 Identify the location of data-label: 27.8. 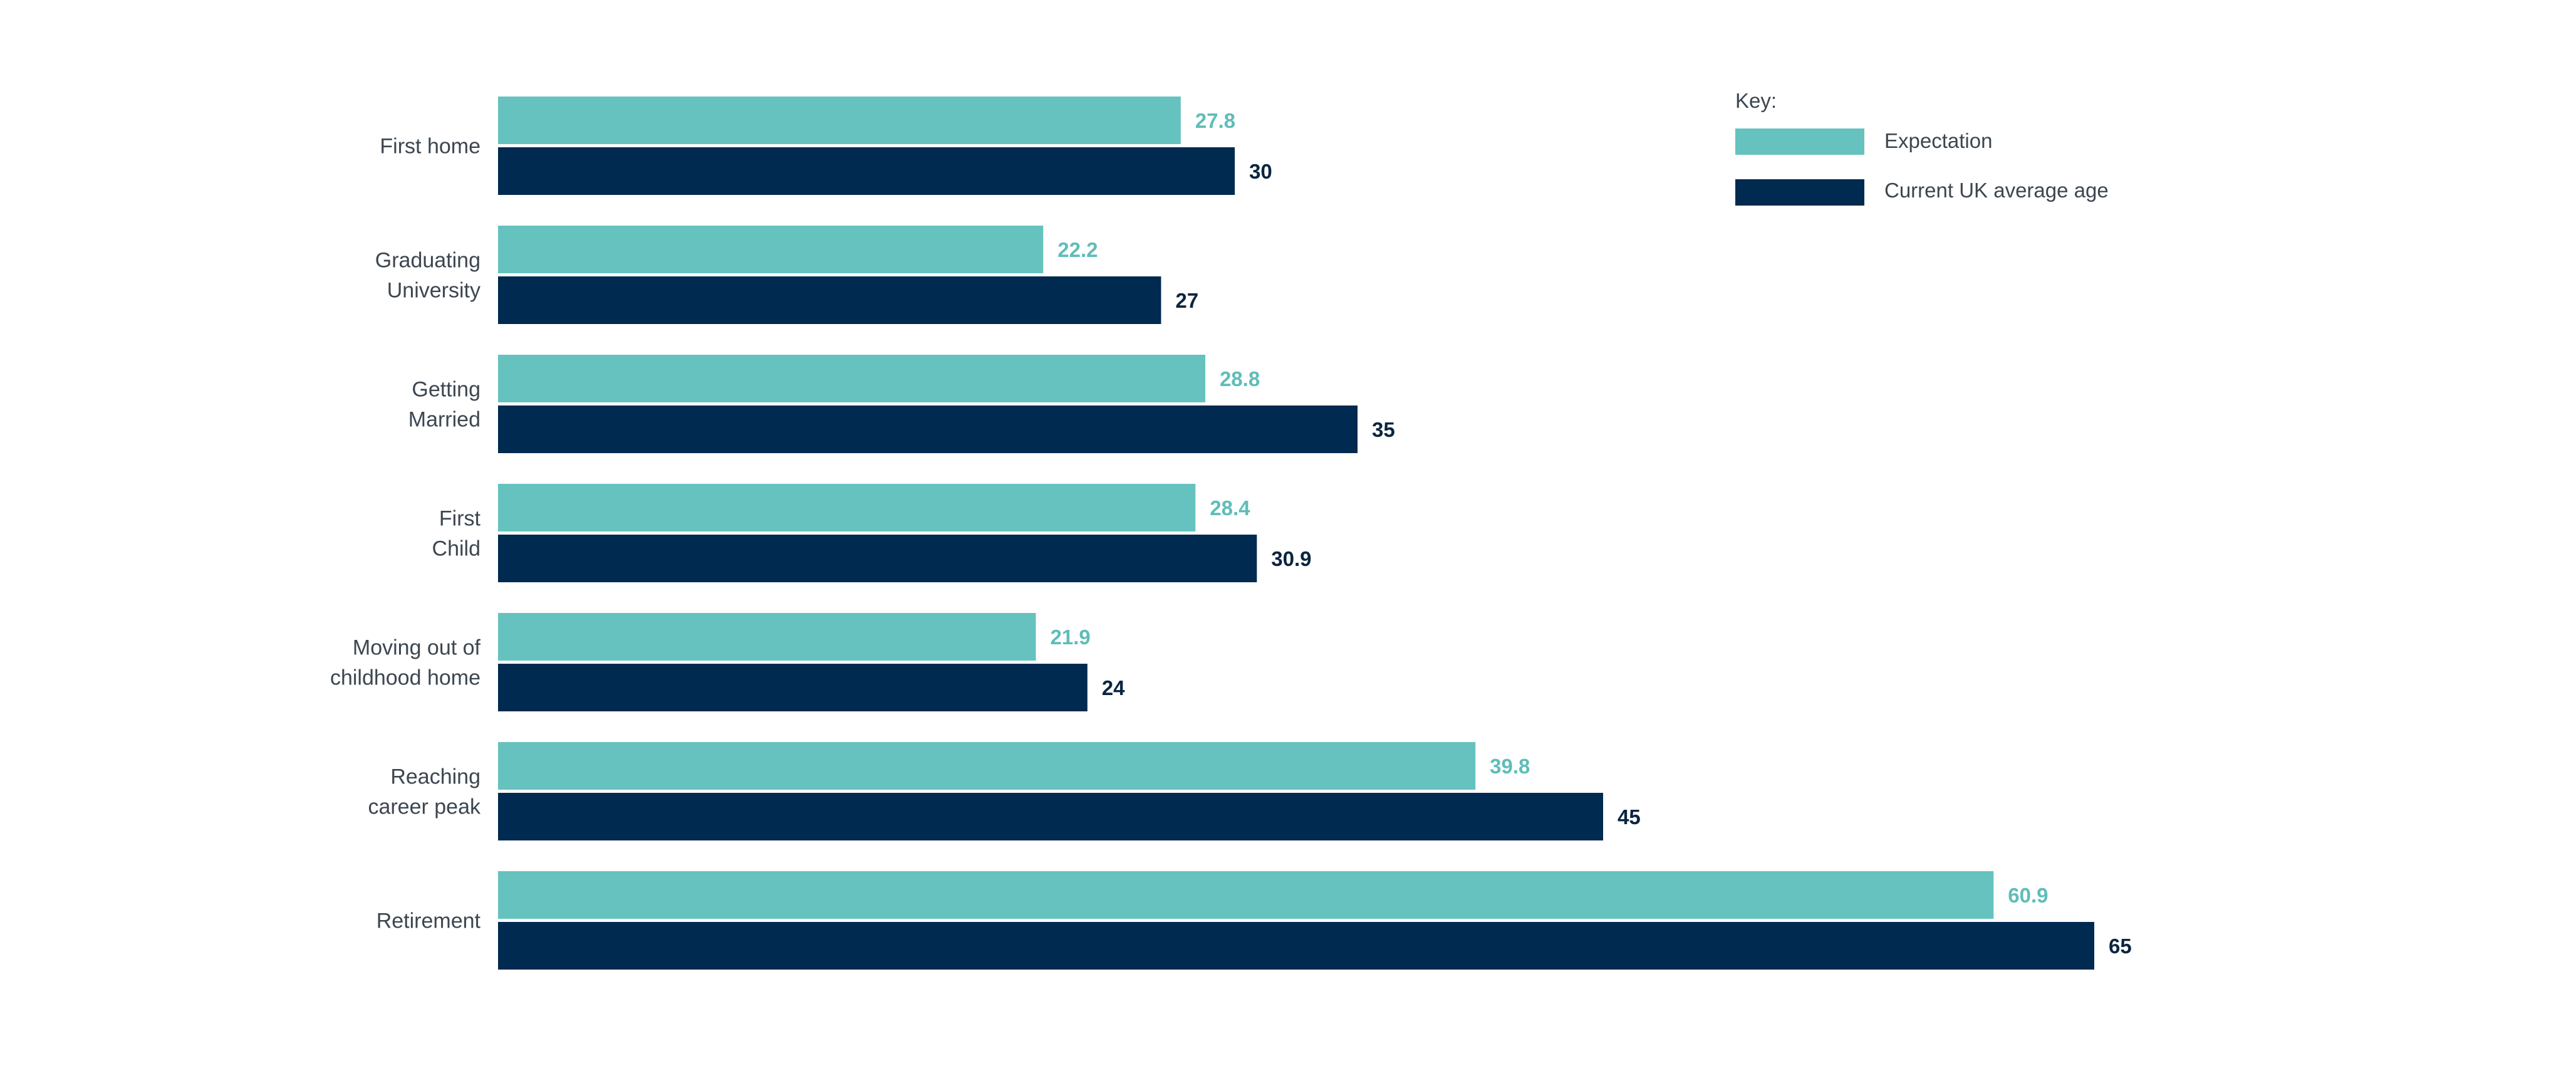
(1215, 120).